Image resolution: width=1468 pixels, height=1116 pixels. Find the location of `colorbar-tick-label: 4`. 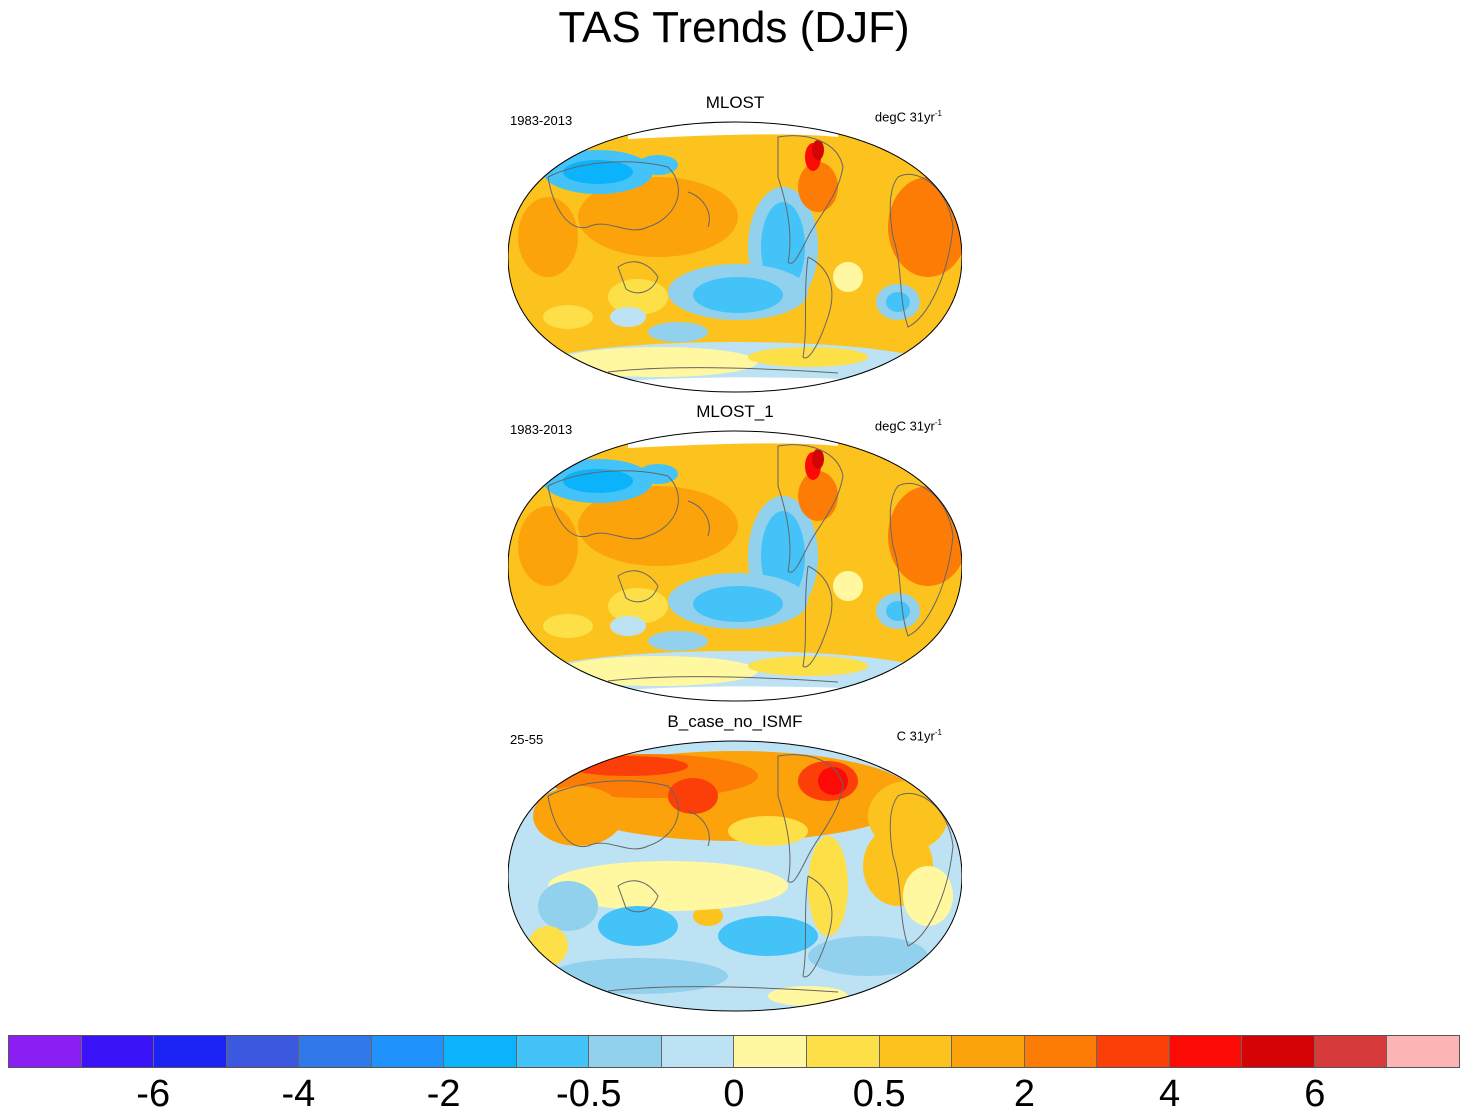

colorbar-tick-label: 4 is located at coordinates (1170, 1094).